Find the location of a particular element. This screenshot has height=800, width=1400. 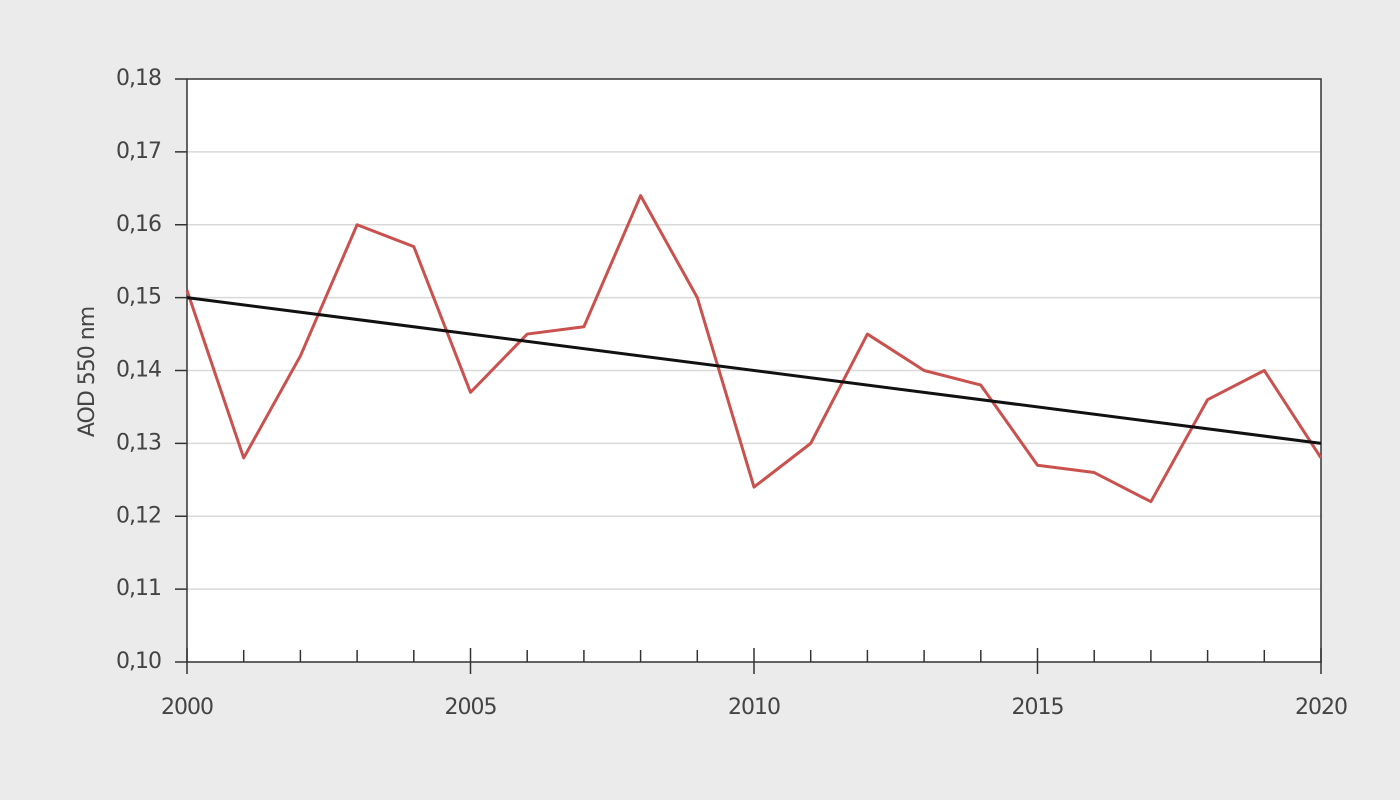

y-tick-label: 0,10 is located at coordinates (138, 661).